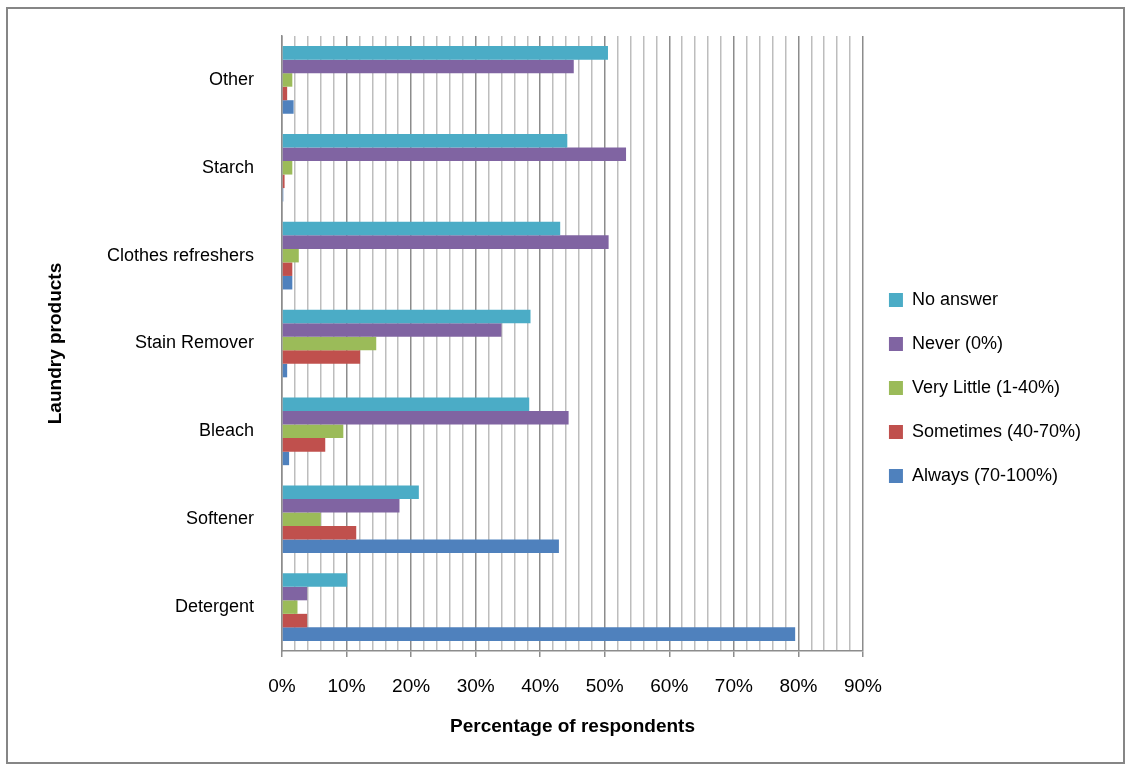  I want to click on x-tick-label: 10%, so click(346, 685).